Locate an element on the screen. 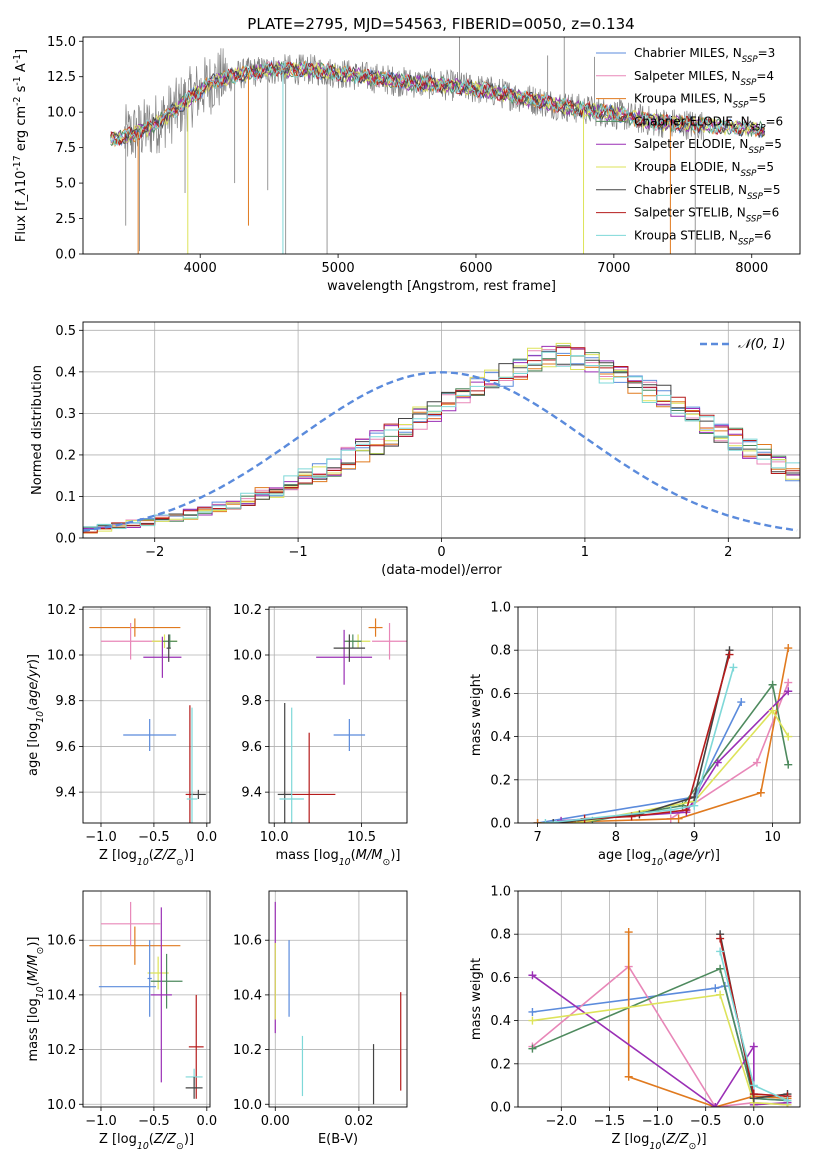  x-tick-label: 8000 is located at coordinates (751, 268).